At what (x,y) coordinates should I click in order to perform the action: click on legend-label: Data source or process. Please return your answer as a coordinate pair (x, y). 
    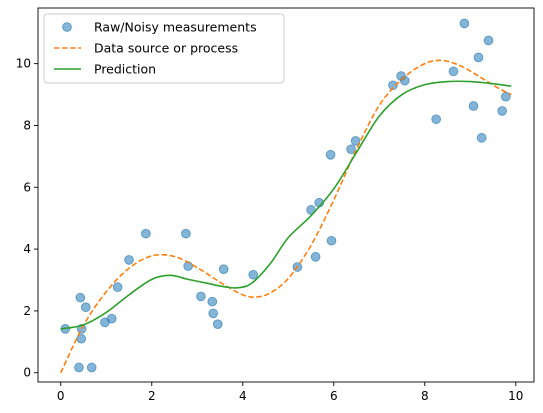
    Looking at the image, I should click on (166, 48).